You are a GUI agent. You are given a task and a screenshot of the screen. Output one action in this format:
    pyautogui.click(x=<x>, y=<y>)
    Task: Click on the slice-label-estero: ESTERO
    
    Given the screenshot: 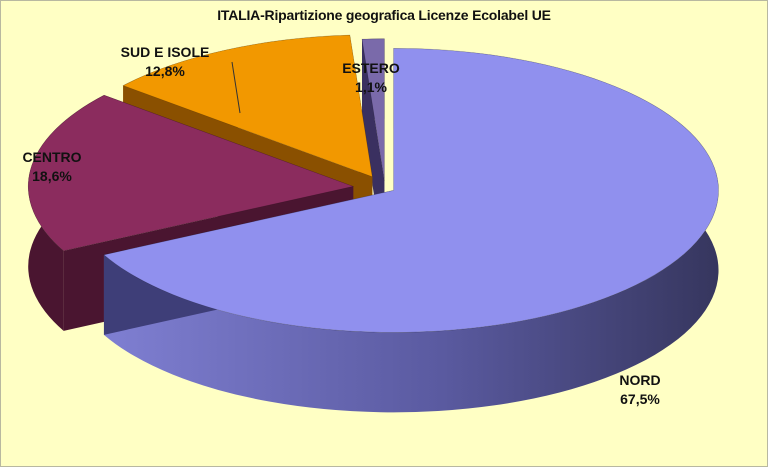 What is the action you would take?
    pyautogui.click(x=371, y=68)
    